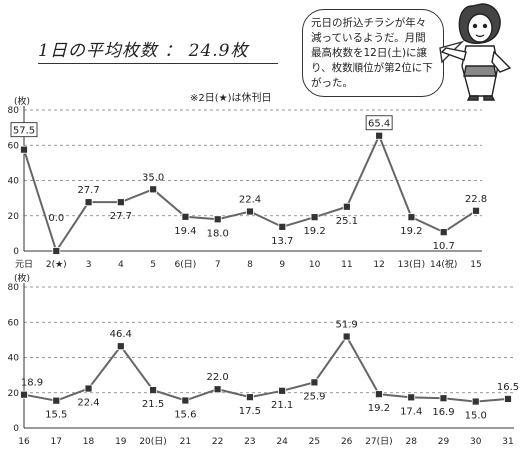  What do you see at coordinates (315, 265) in the screenshot?
I see `x-tick-label: 10` at bounding box center [315, 265].